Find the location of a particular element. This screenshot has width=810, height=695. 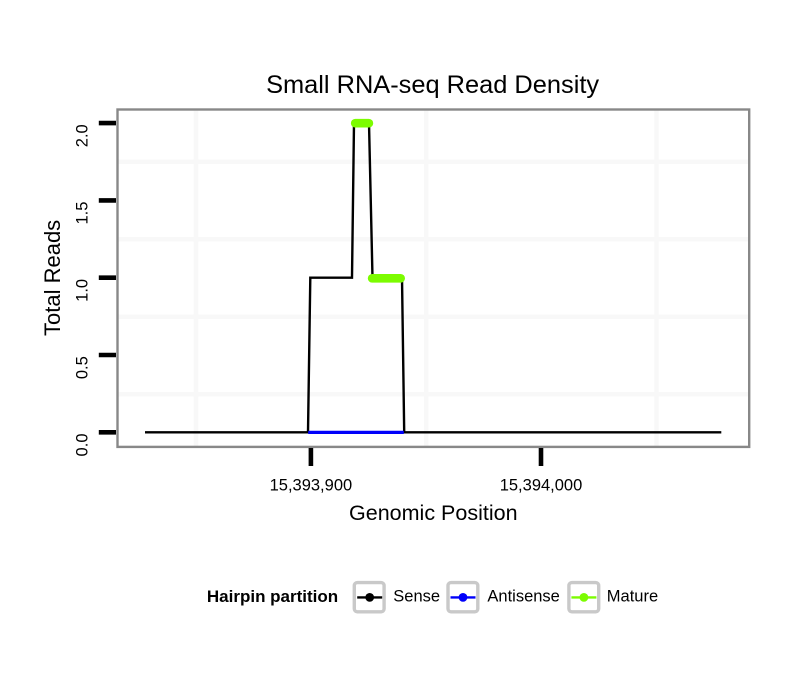

svg-text: 0.0 is located at coordinates (82, 445).